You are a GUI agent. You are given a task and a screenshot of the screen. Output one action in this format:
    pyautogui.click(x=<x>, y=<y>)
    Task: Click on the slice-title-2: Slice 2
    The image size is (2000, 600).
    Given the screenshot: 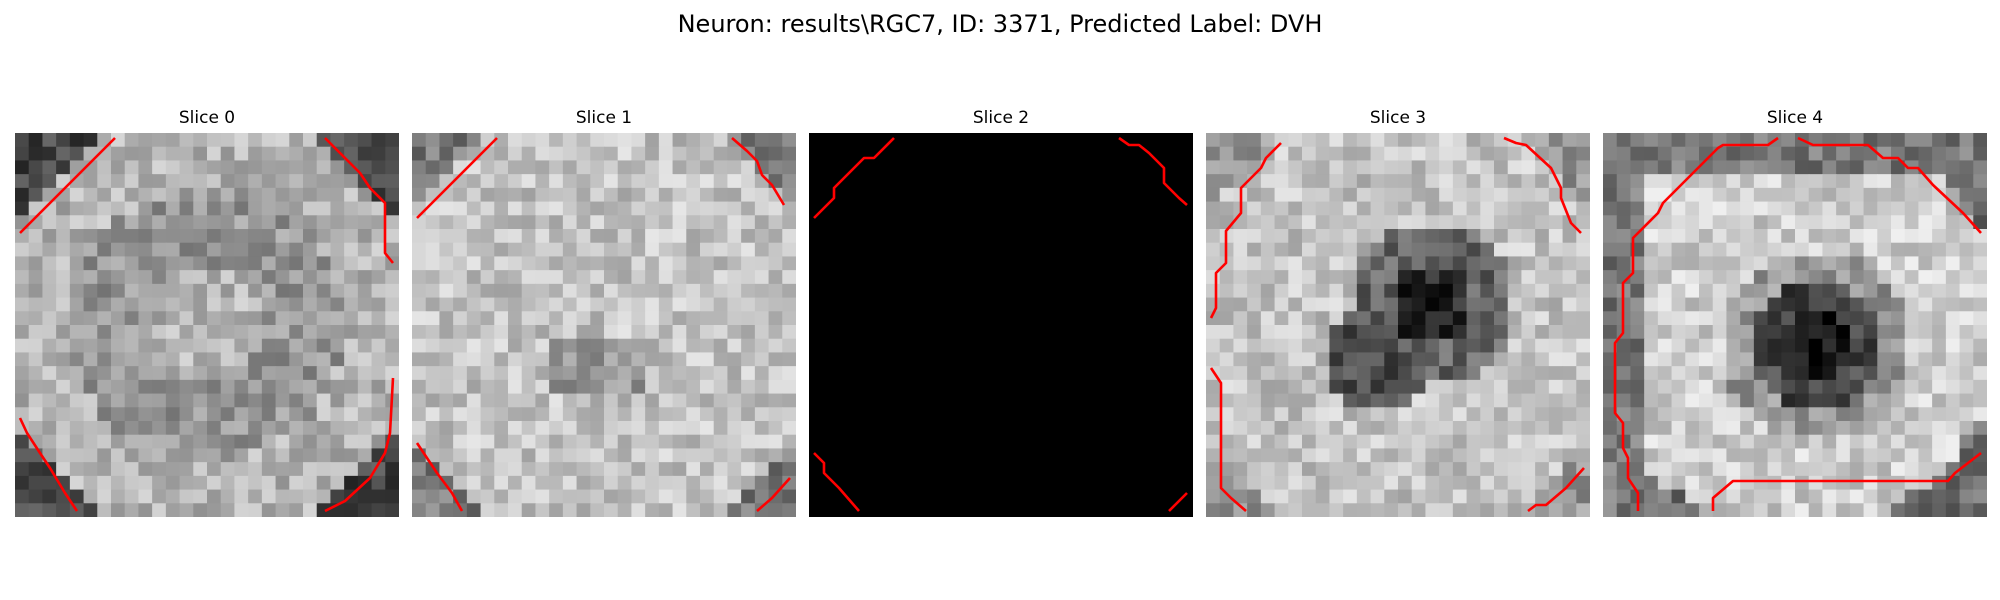 What is the action you would take?
    pyautogui.click(x=1001, y=118)
    